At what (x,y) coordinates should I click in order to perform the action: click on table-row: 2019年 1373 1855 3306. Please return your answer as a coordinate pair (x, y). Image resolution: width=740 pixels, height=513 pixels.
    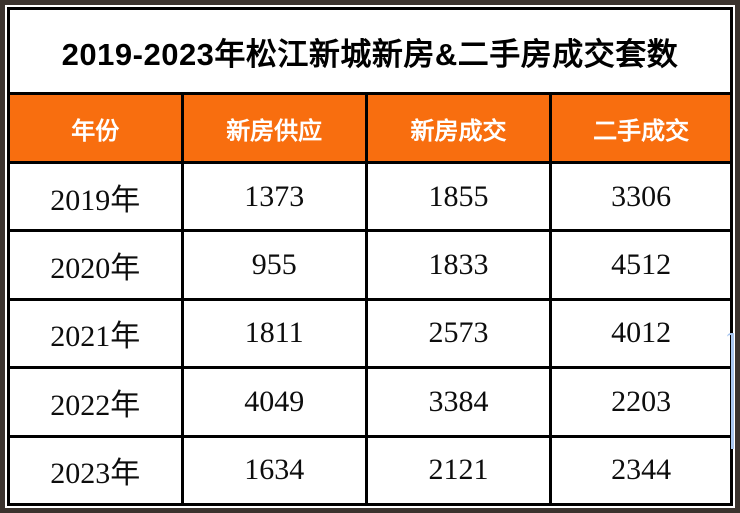
    Looking at the image, I should click on (370, 196).